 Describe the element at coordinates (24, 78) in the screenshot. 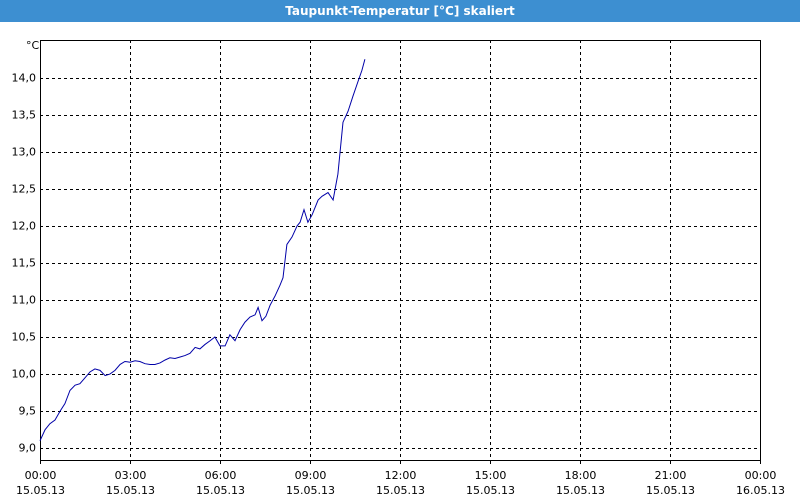

I see `y-tick-label: 14,0` at that location.